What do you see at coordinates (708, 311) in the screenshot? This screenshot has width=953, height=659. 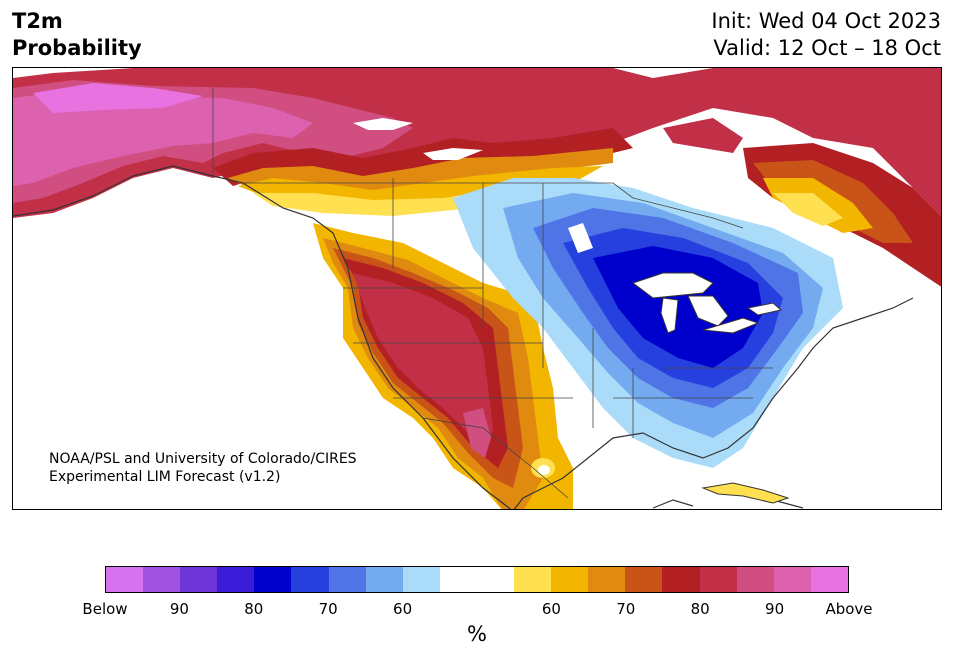 I see `lake-huron` at bounding box center [708, 311].